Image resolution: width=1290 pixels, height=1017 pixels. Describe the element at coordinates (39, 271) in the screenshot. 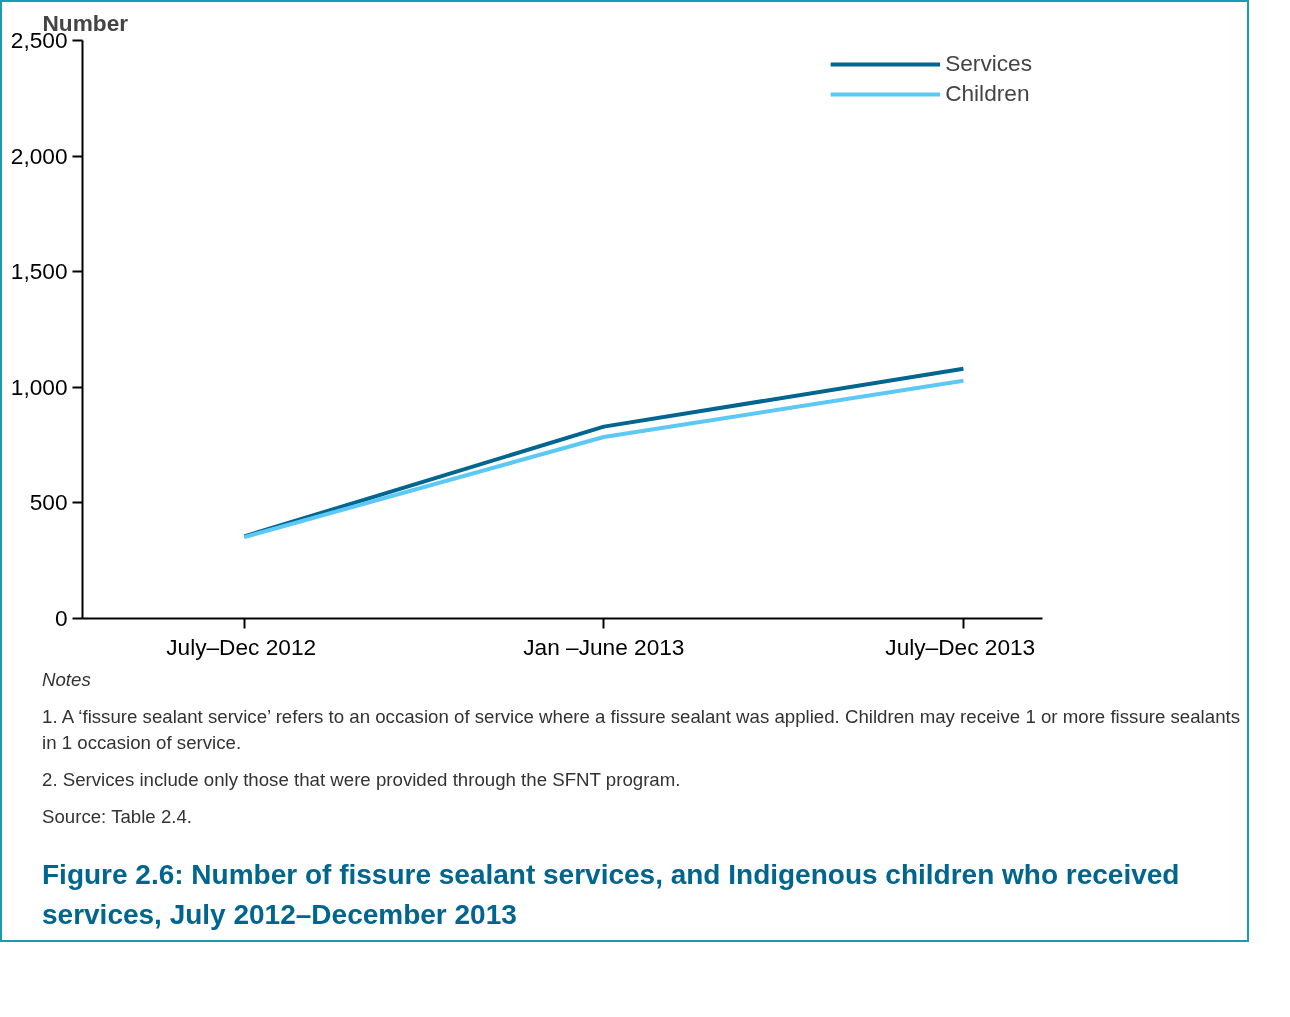

I see `y-tick-label: 1,500` at that location.